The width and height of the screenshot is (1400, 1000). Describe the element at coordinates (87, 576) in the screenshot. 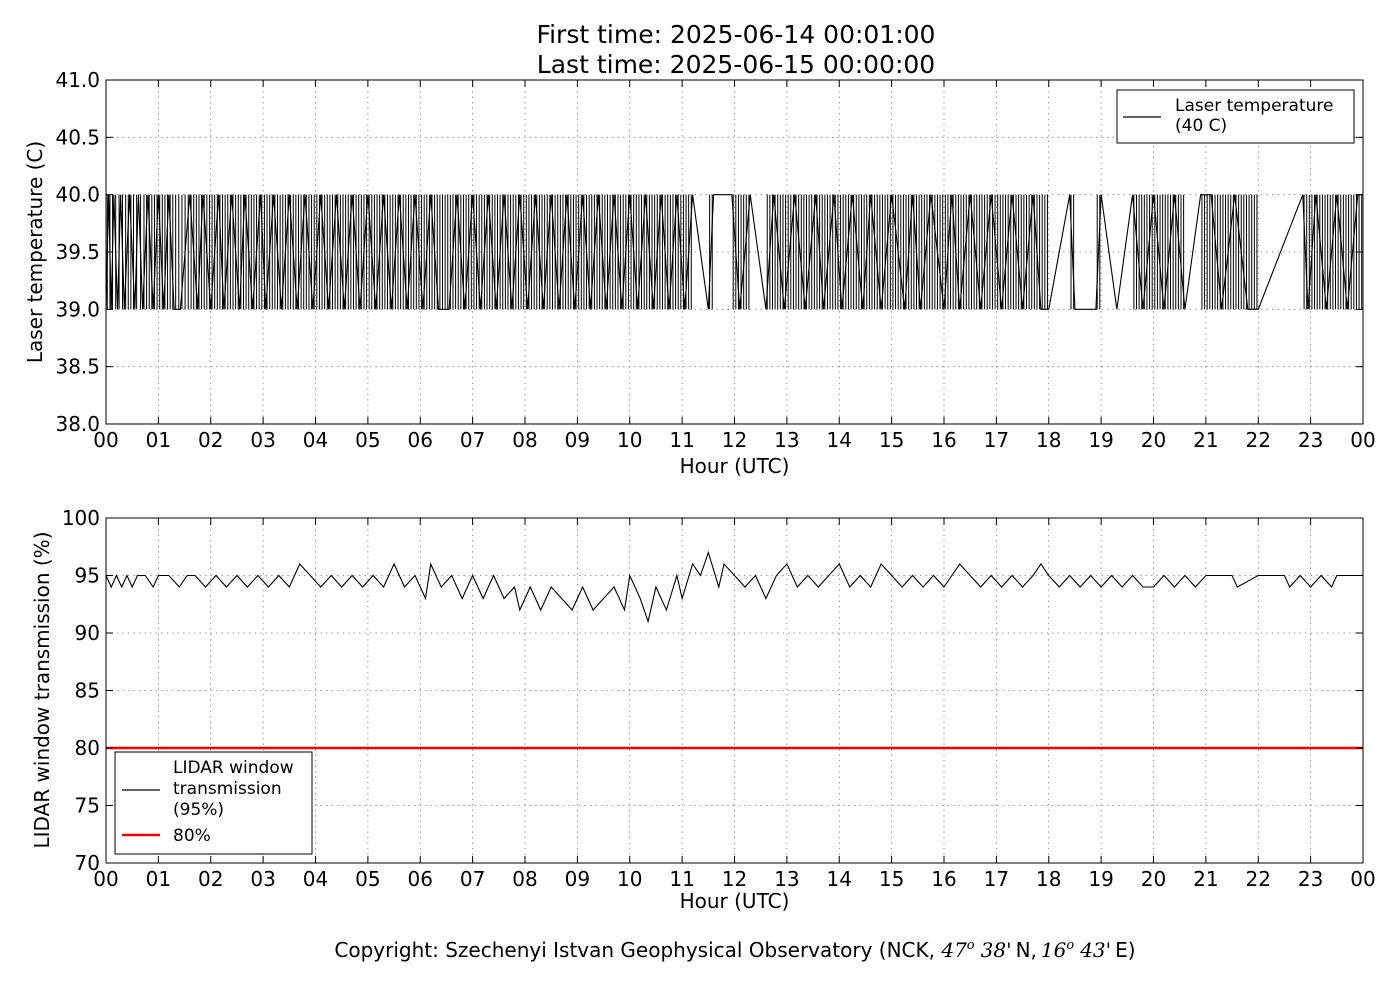

I see `y-tick-label: 95` at that location.